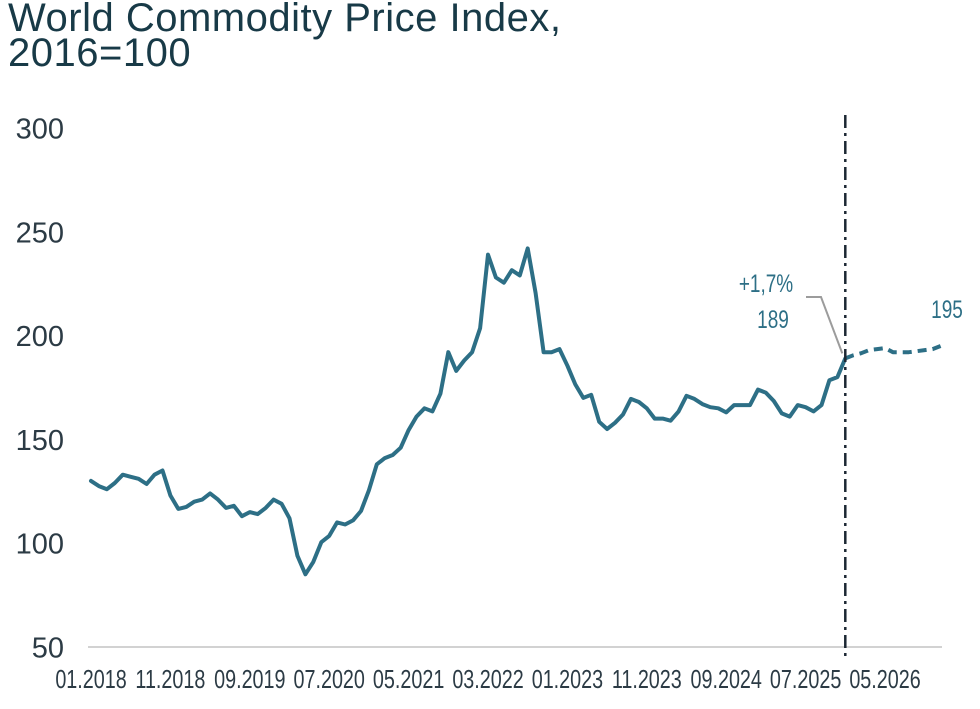  I want to click on forecast-series-line, so click(893, 352).